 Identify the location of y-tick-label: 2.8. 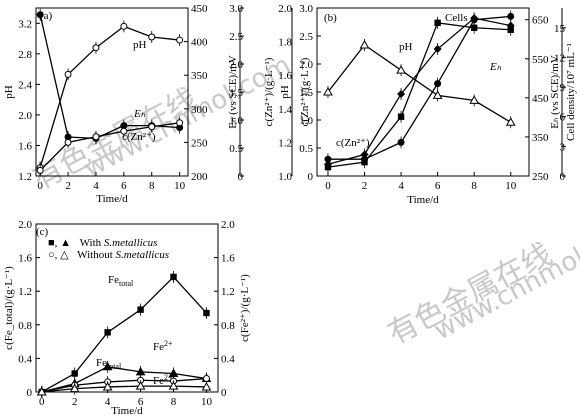
(25, 55).